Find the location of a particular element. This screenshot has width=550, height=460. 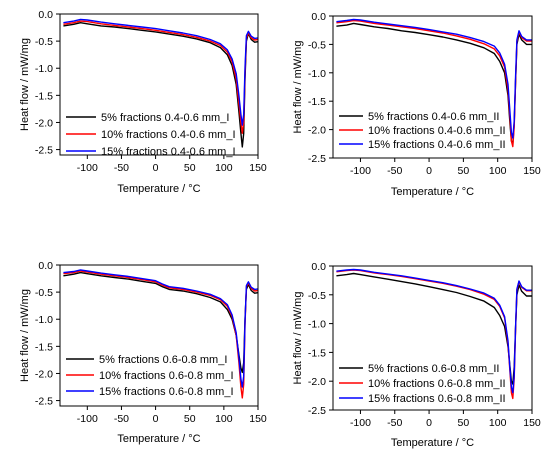

legend-label-3: 15% fractions 0.4-0.6 mm_II is located at coordinates (437, 145).